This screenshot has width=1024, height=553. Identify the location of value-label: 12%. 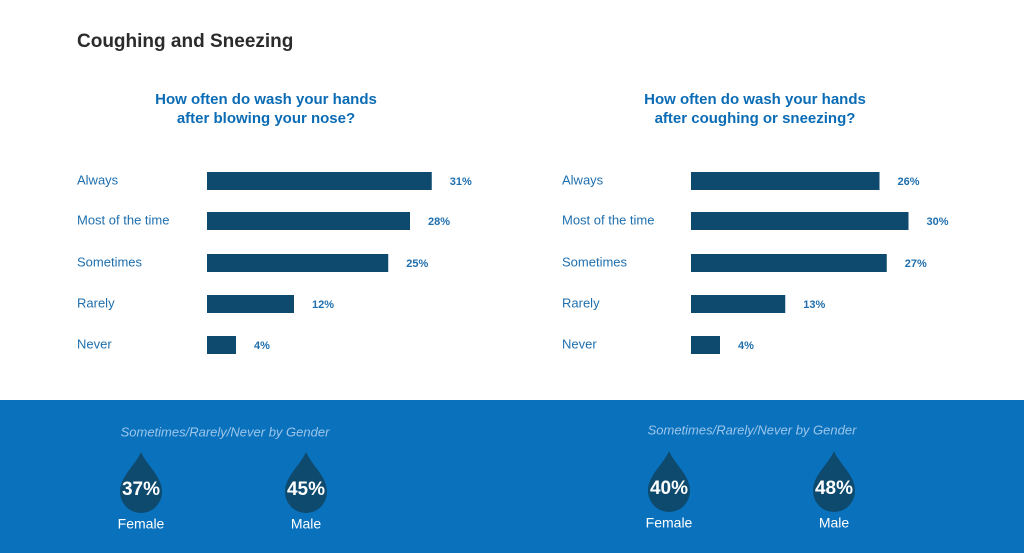
(323, 305).